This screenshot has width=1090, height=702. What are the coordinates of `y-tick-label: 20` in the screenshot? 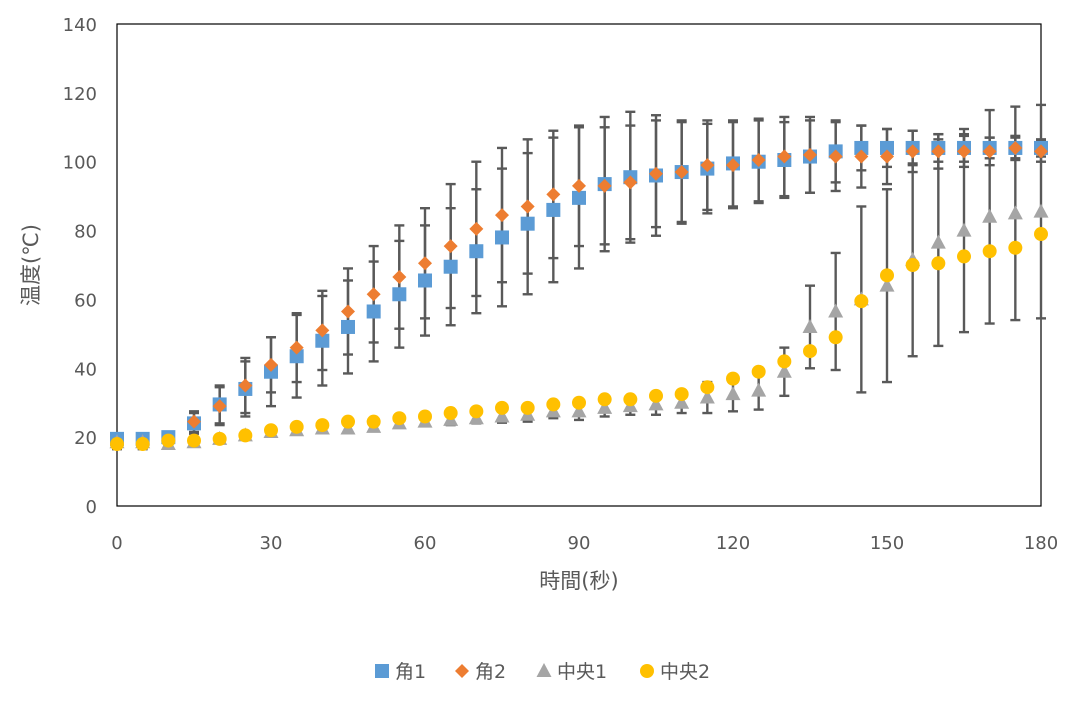 It's located at (85, 438).